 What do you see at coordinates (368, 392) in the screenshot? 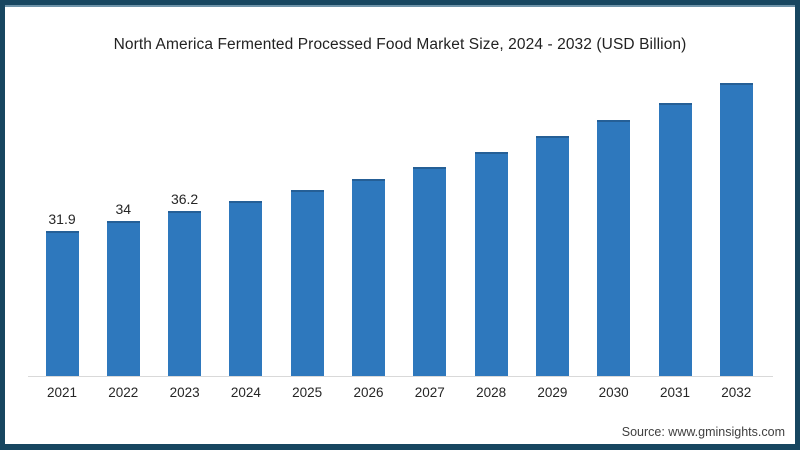
I see `x-tick-label-2026: 2026` at bounding box center [368, 392].